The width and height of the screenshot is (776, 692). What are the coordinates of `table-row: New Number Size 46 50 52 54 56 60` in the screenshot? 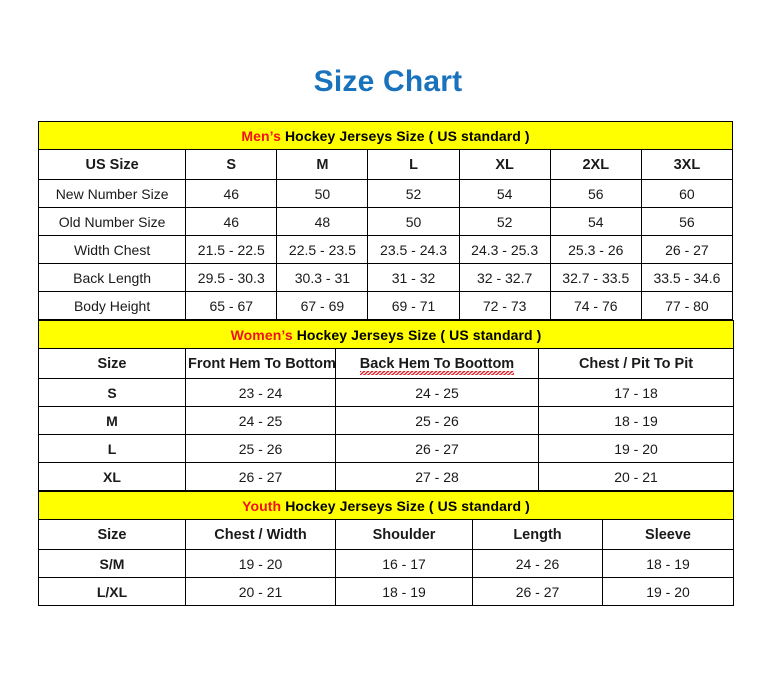 It's located at (385, 193).